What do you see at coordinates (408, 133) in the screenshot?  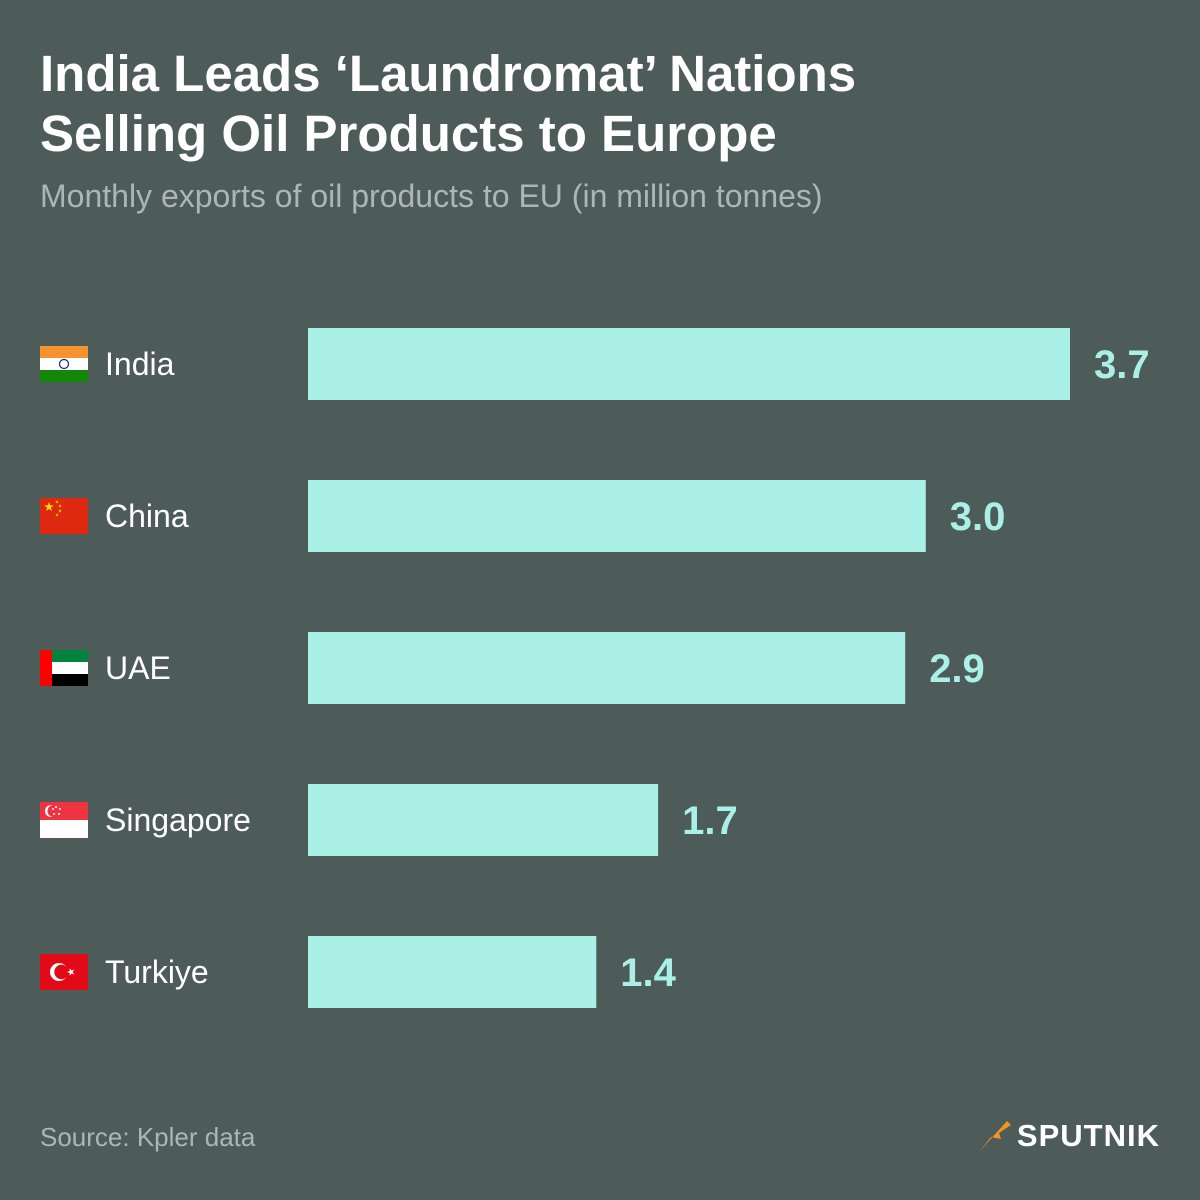 I see `chart-title-line-2: Selling Oil Products to Europe` at bounding box center [408, 133].